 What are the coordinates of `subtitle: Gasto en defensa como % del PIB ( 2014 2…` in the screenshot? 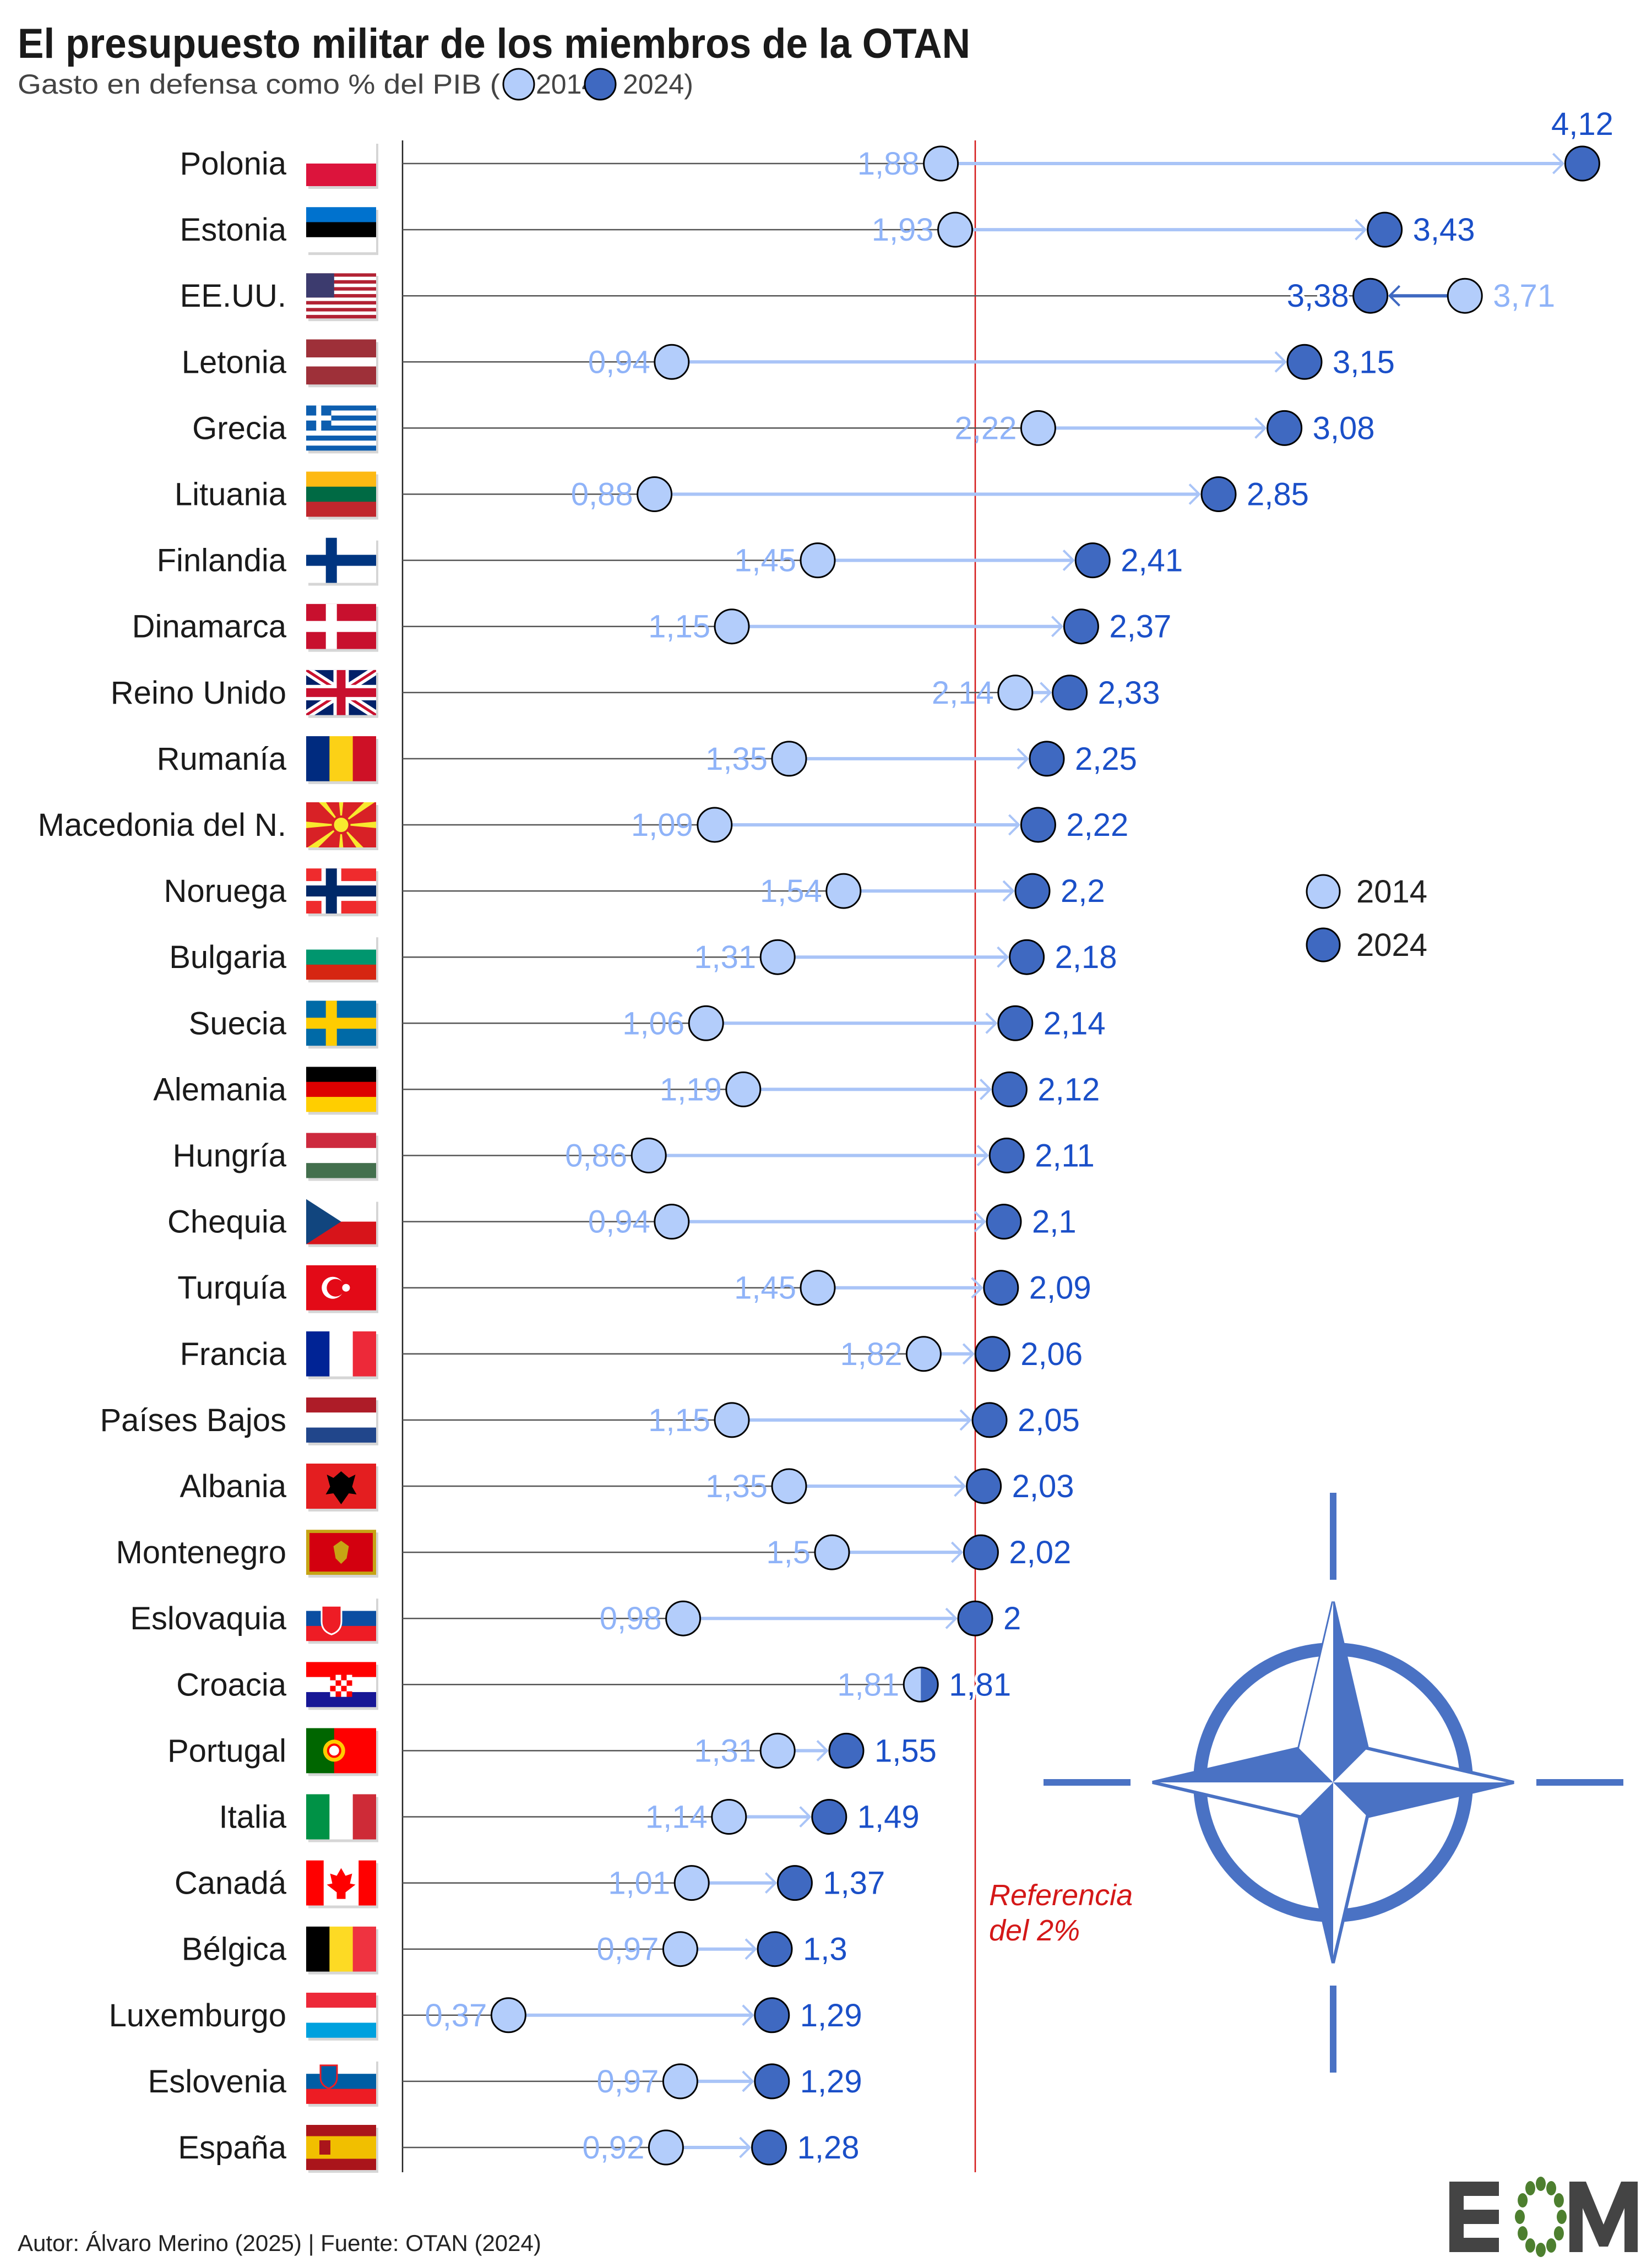 It's located at (355, 85).